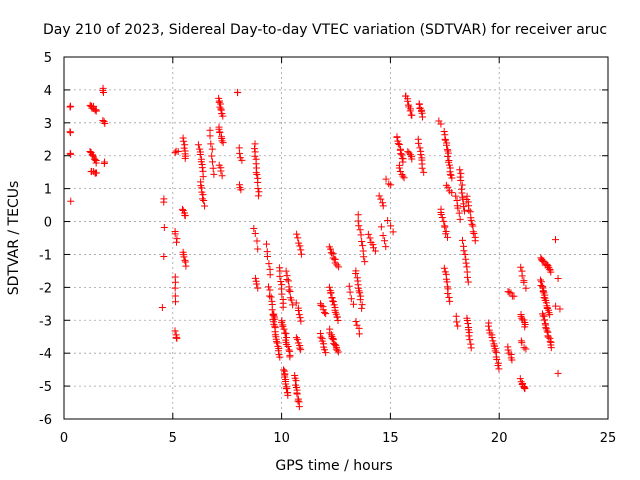  I want to click on y-tick-label: 5, so click(48, 58).